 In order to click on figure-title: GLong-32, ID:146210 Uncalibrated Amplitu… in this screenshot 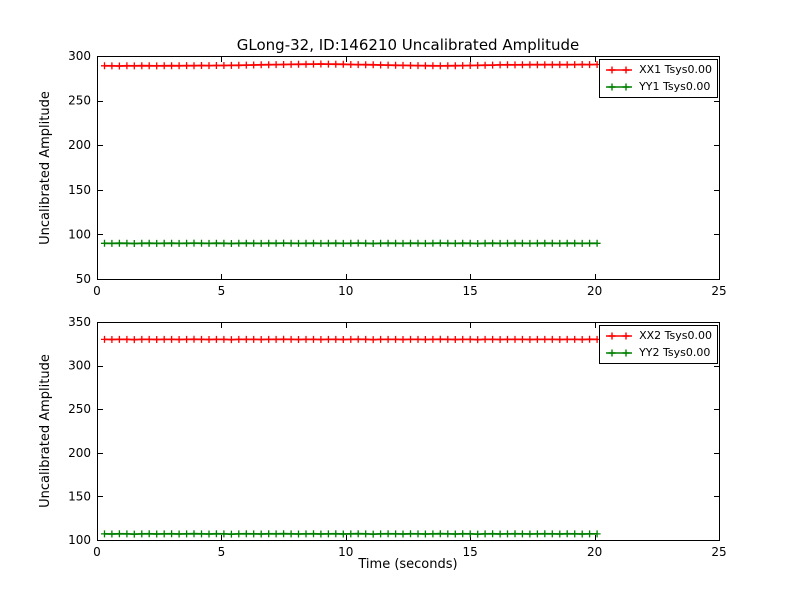, I will do `click(408, 45)`.